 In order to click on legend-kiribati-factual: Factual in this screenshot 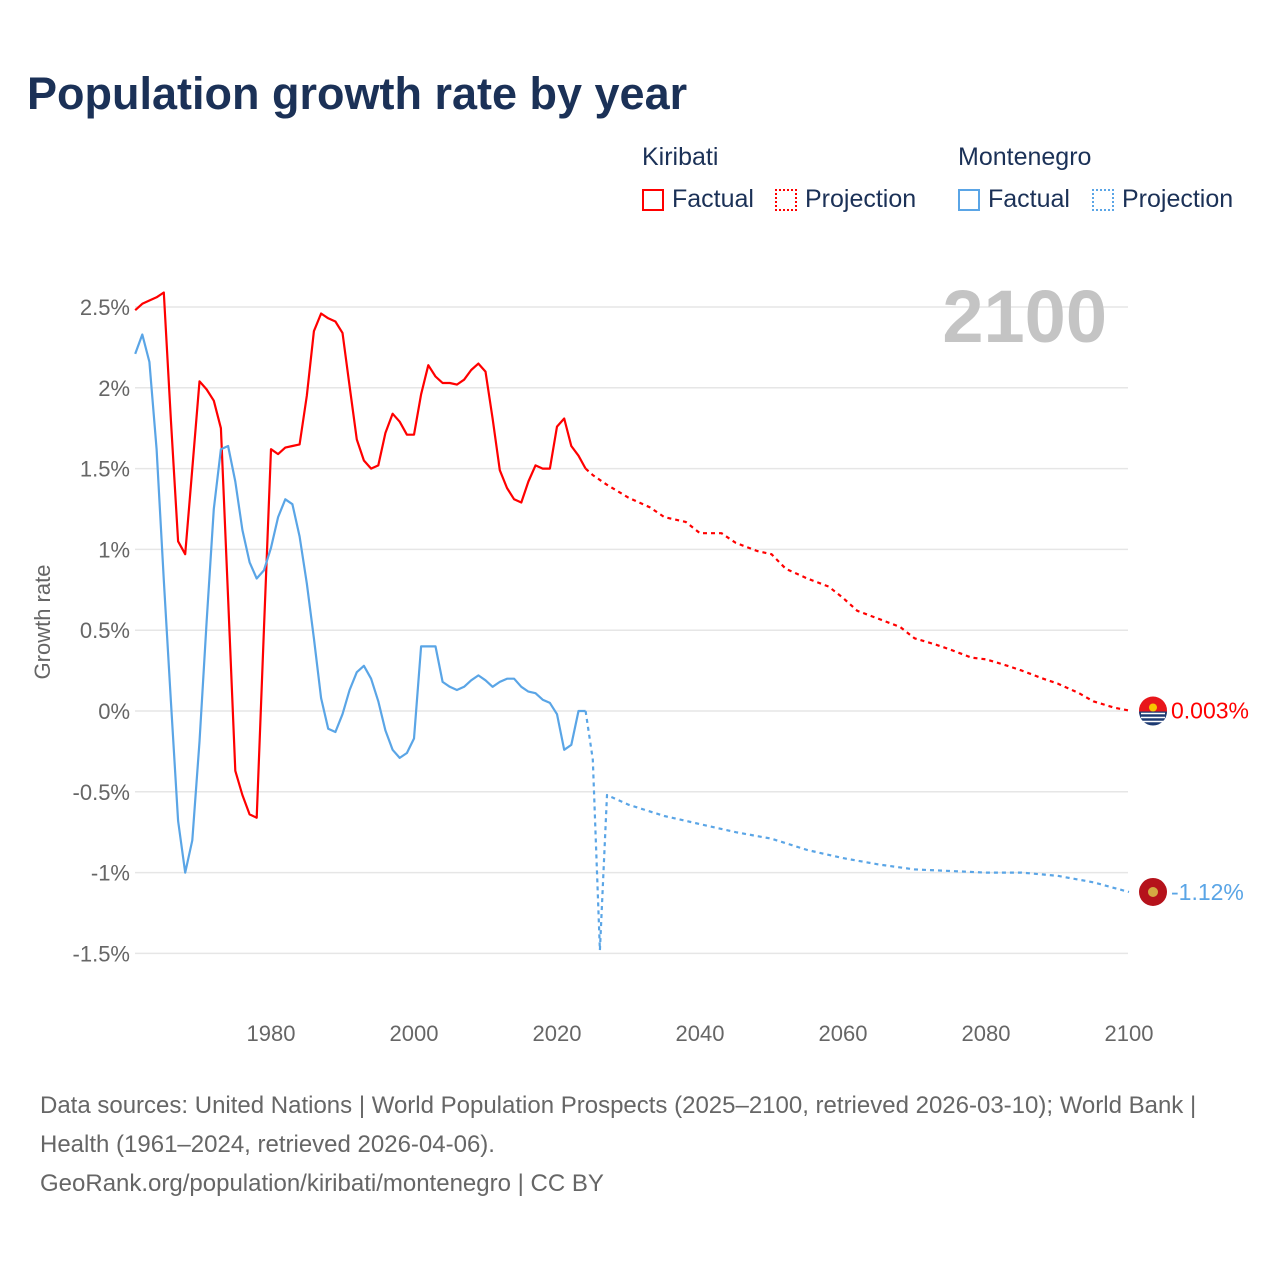, I will do `click(698, 199)`.